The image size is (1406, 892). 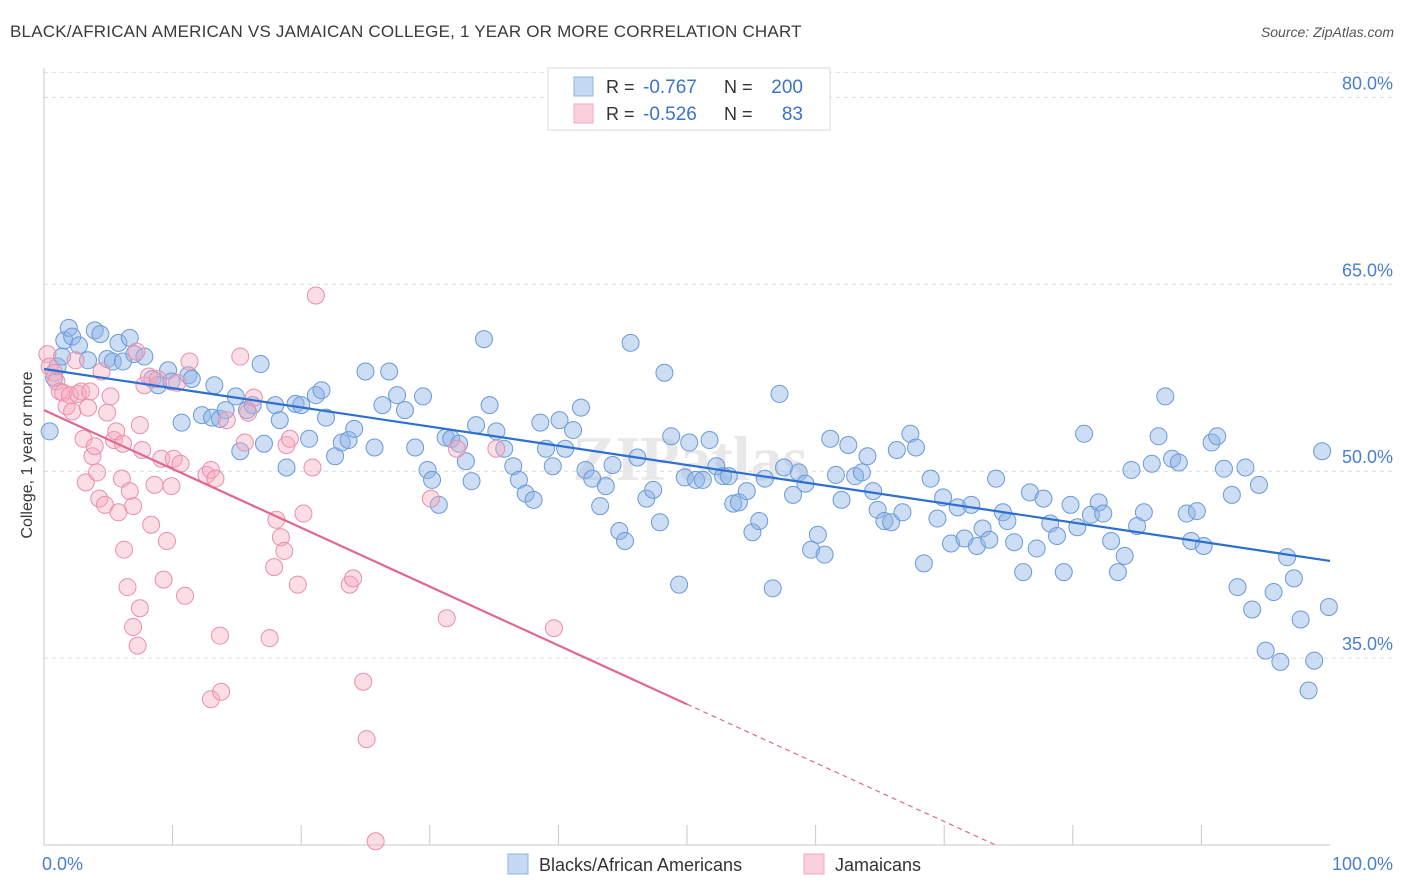 I want to click on bottom-legend-swatch-pink, so click(x=814, y=864).